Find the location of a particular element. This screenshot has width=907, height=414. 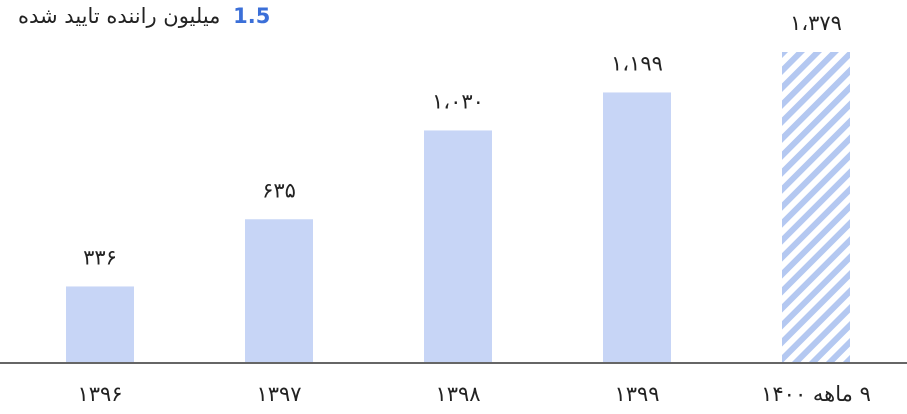

chart-headline: 1.5 میلیون راننده تایید شده is located at coordinates (144, 16).